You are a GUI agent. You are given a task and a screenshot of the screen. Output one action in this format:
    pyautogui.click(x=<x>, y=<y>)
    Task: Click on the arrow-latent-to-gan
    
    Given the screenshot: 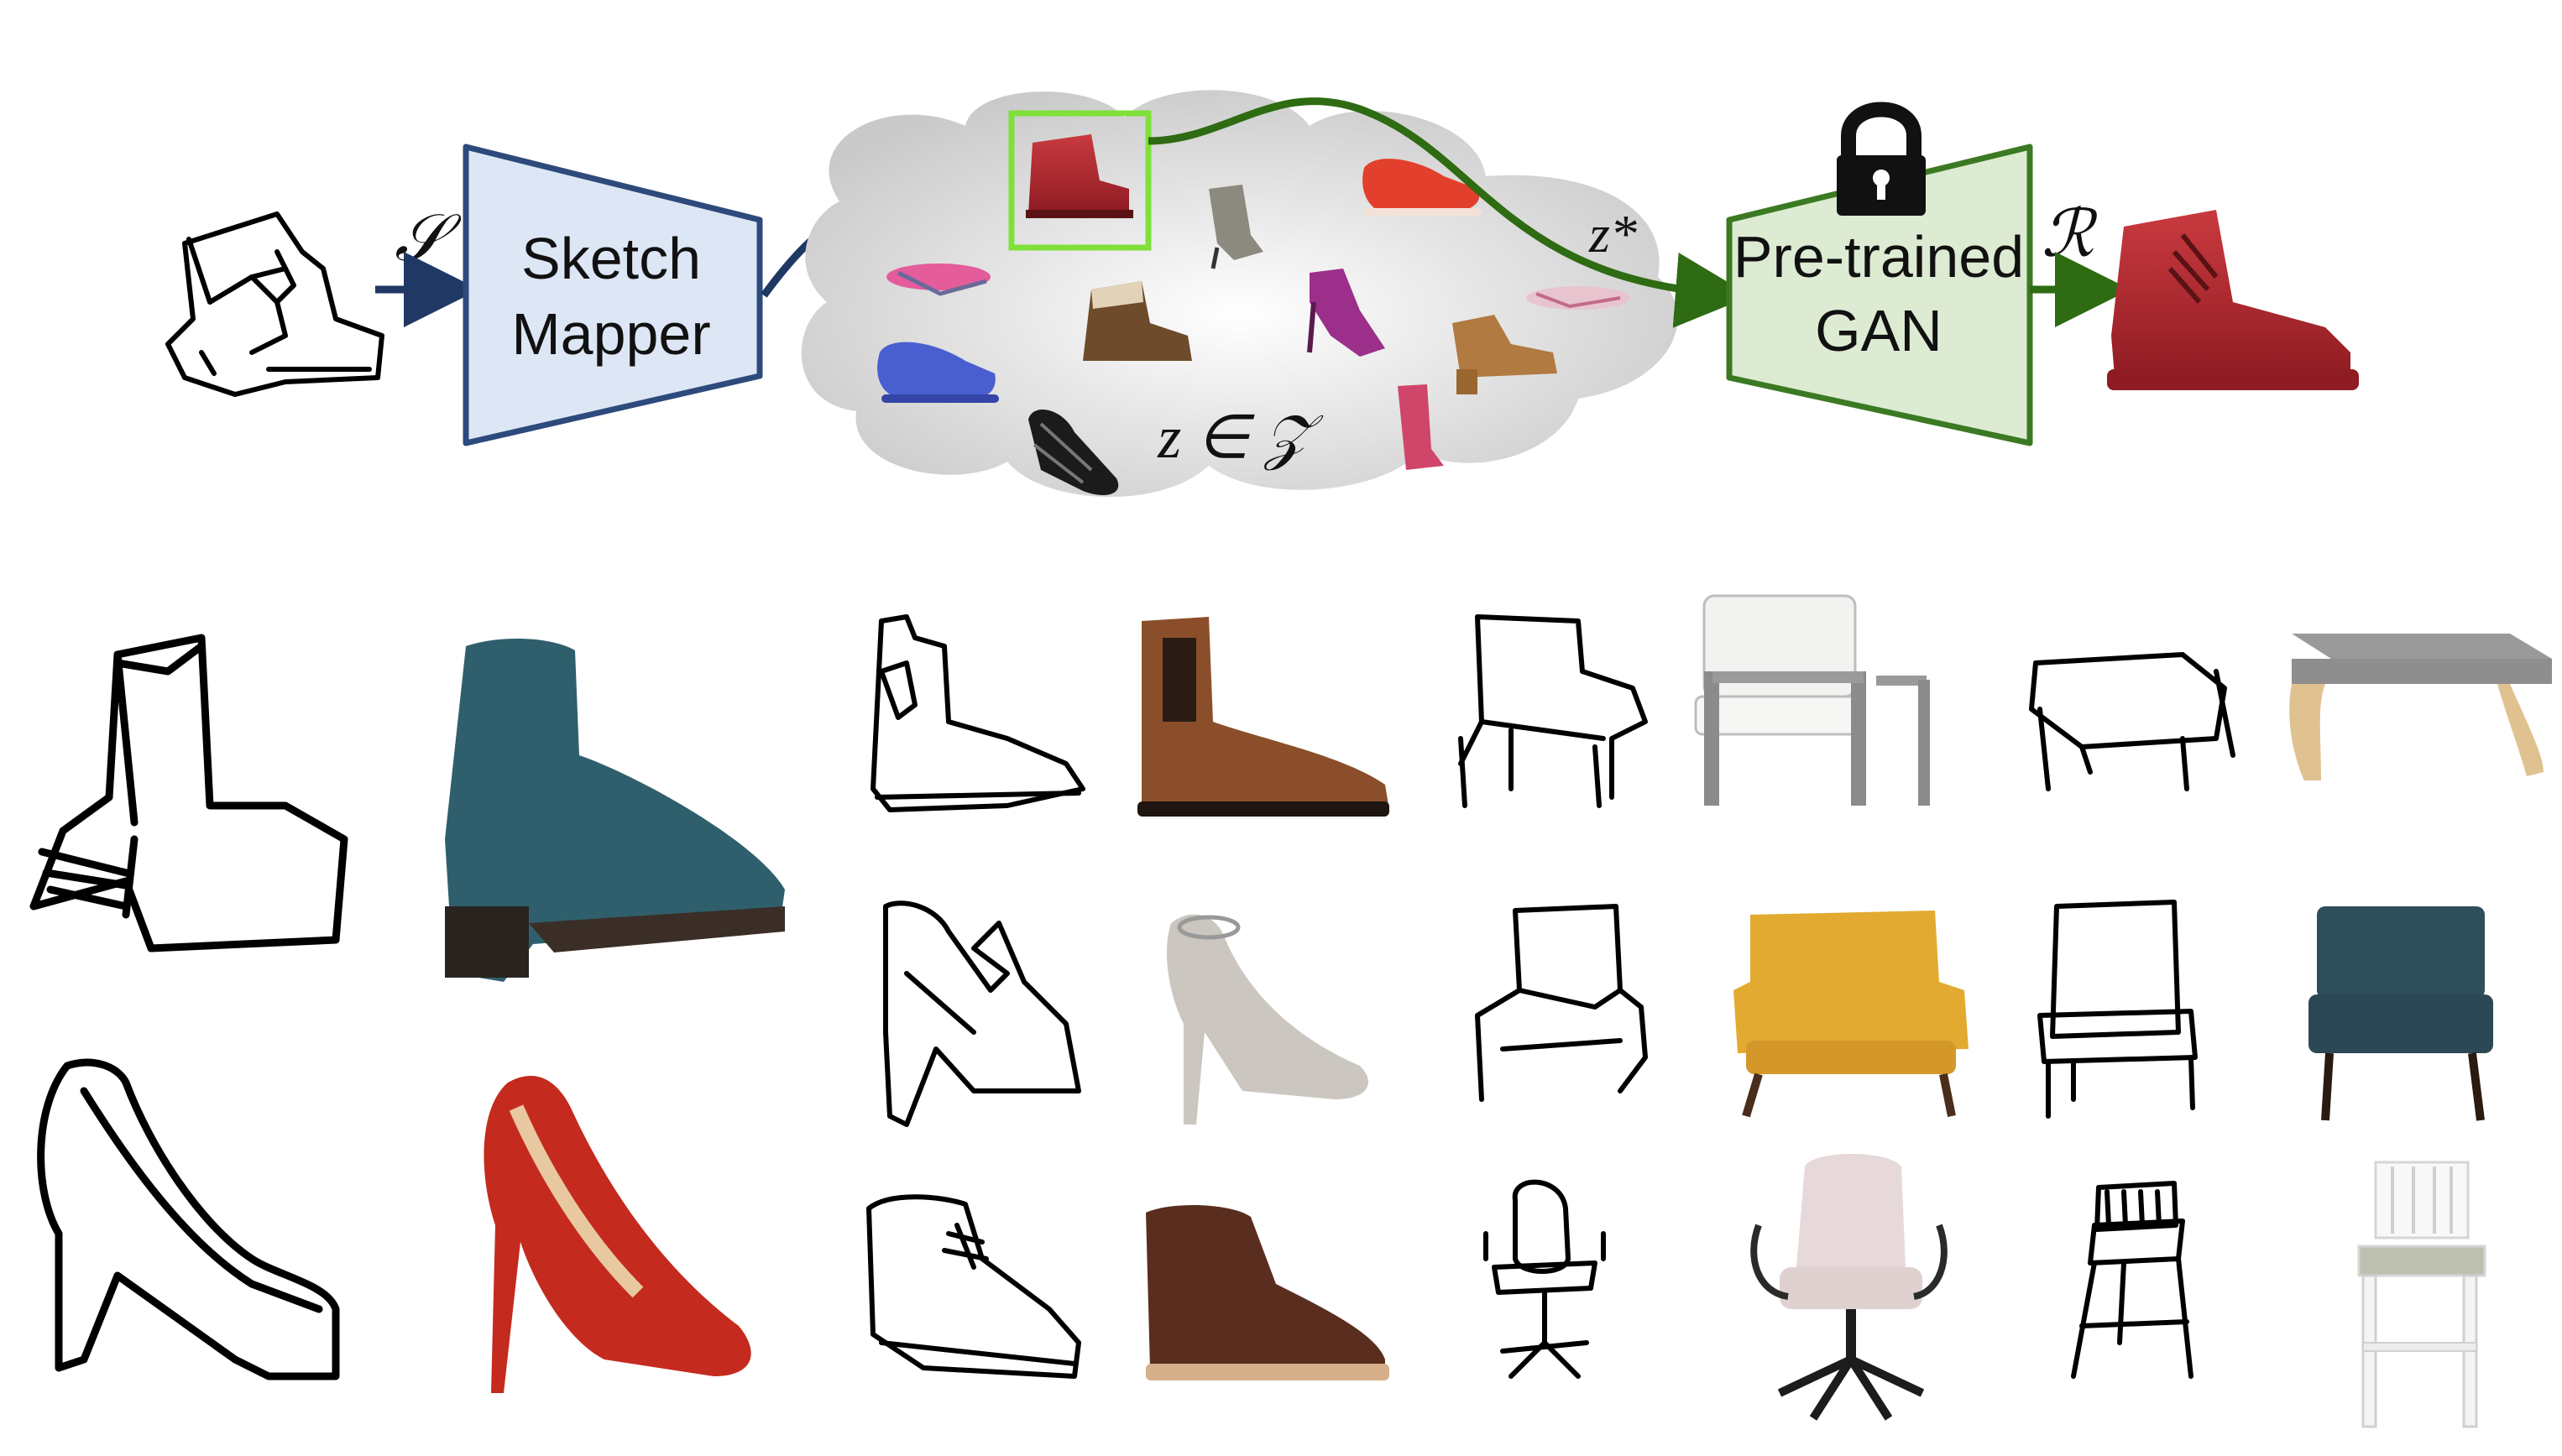 What is the action you would take?
    pyautogui.click(x=1449, y=212)
    